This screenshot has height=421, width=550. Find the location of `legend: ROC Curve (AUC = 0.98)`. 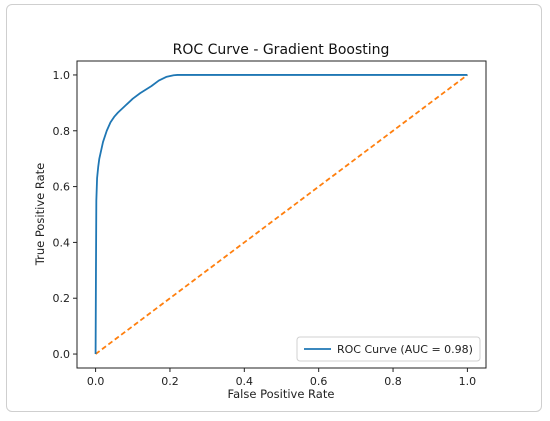

legend: ROC Curve (AUC = 0.98) is located at coordinates (388, 349).